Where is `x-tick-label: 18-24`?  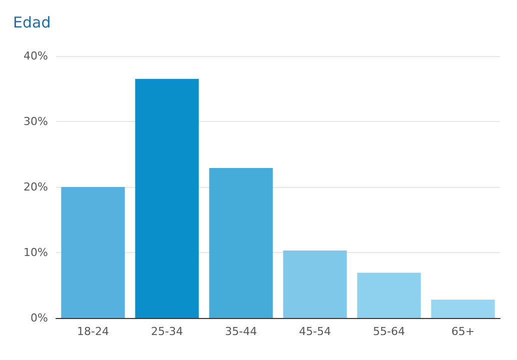
x-tick-label: 18-24 is located at coordinates (93, 331).